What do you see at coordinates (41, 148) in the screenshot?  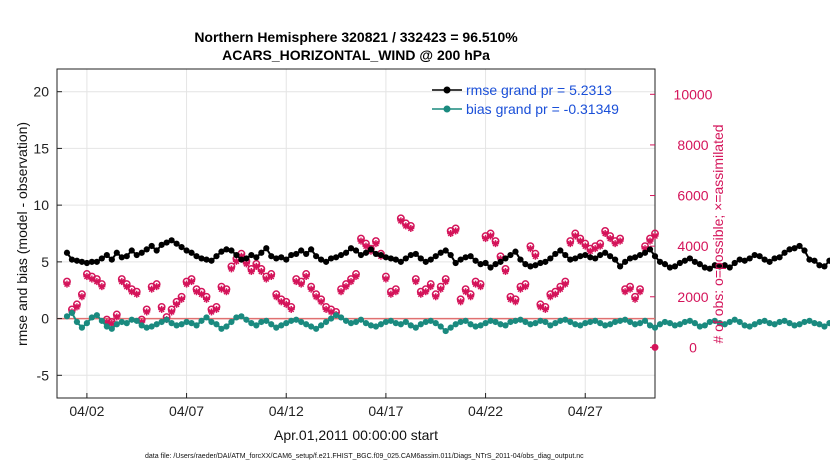 I see `left-tick-label: 15` at bounding box center [41, 148].